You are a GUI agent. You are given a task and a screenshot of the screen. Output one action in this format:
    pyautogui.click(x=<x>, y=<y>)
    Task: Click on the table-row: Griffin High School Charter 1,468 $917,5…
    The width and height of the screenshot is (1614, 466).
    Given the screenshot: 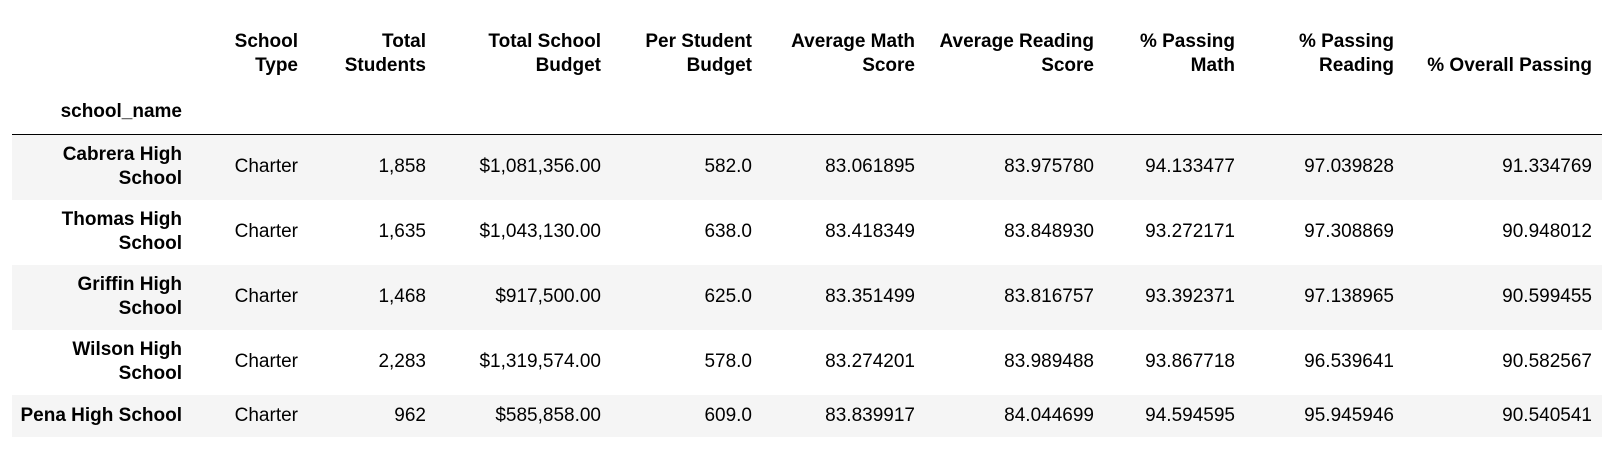 What is the action you would take?
    pyautogui.click(x=807, y=297)
    